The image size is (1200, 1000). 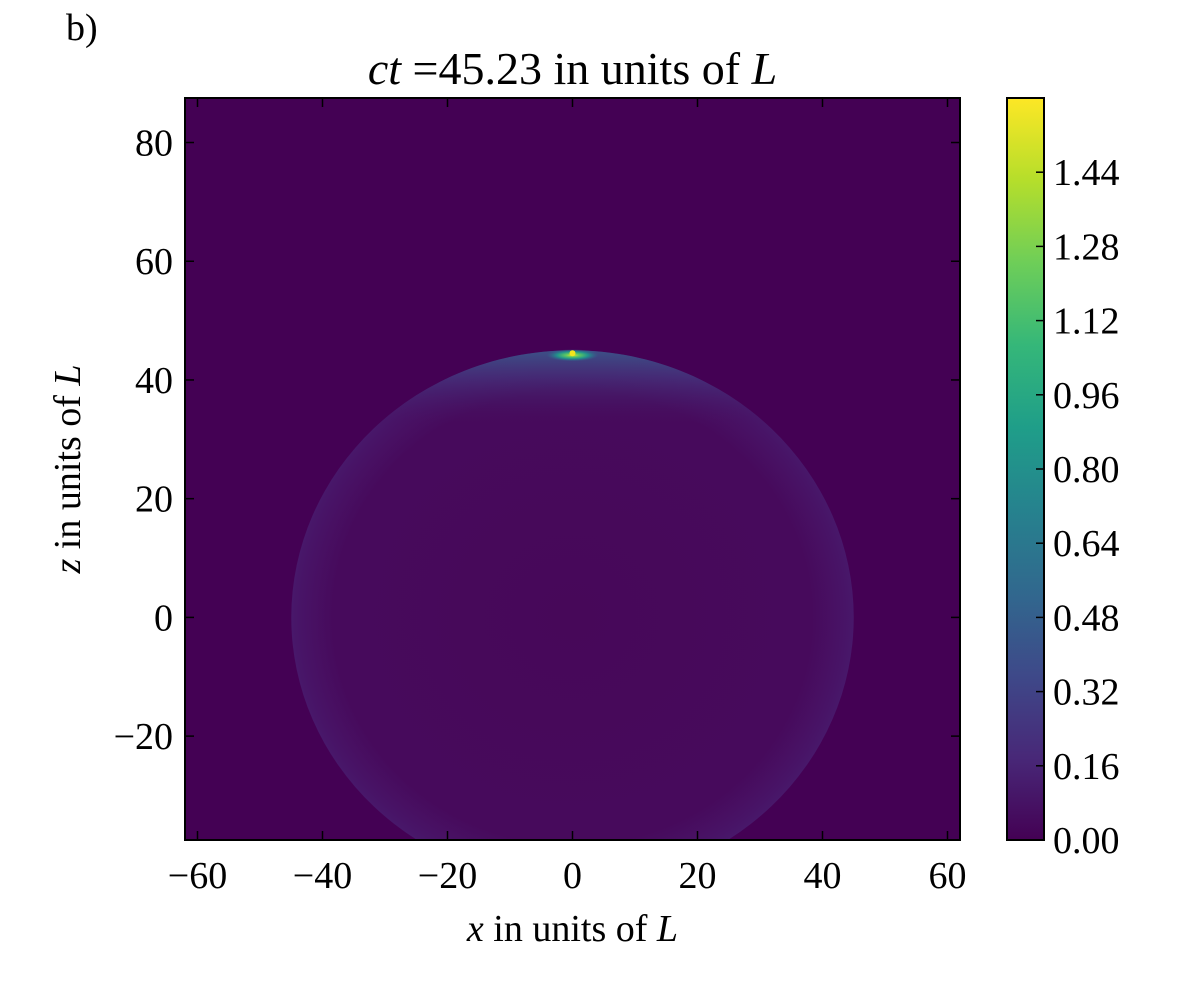 What do you see at coordinates (1086, 544) in the screenshot?
I see `colorbar-tick-label: 0.64` at bounding box center [1086, 544].